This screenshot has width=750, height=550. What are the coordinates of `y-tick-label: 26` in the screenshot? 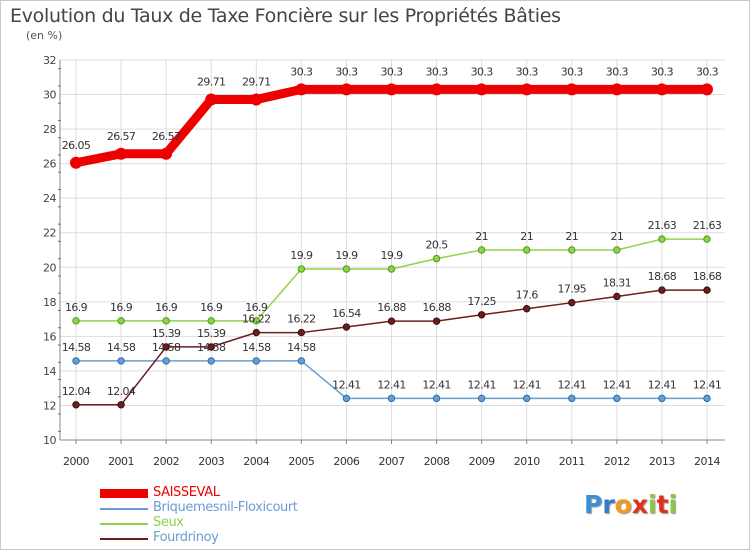 It's located at (49, 164).